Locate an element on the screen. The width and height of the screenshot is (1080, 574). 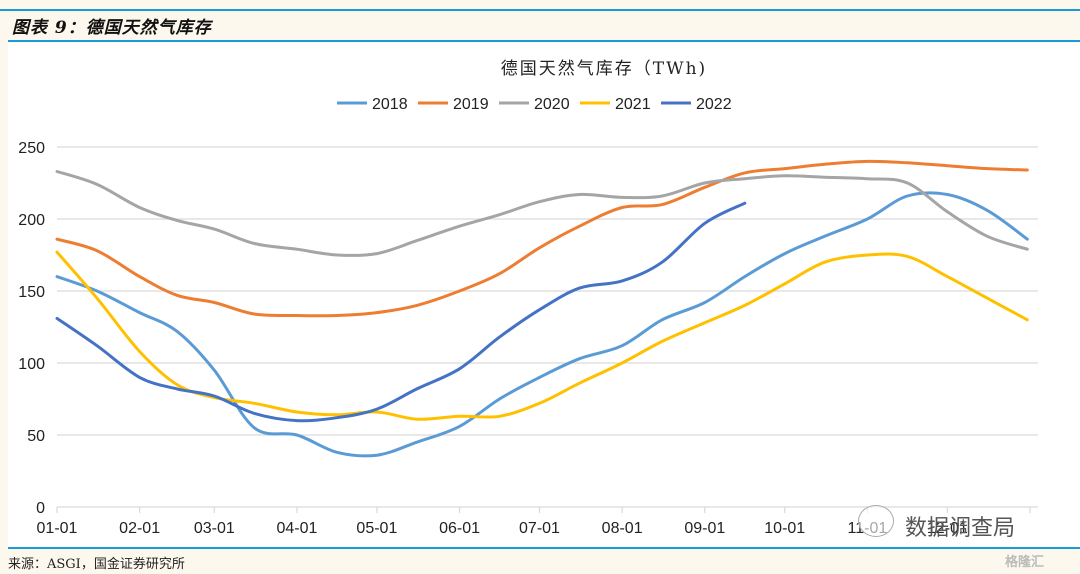
bottom-rule is located at coordinates (544, 548).